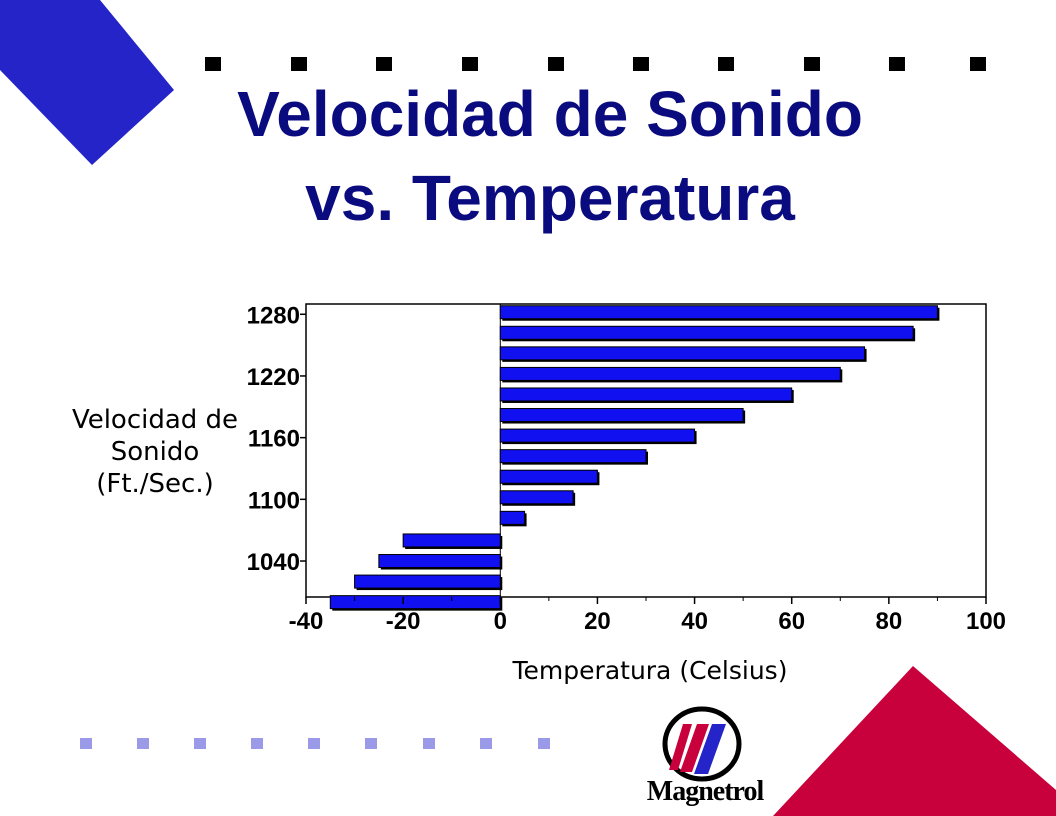  I want to click on y-axis-label-line1: Velocidad de, so click(155, 420).